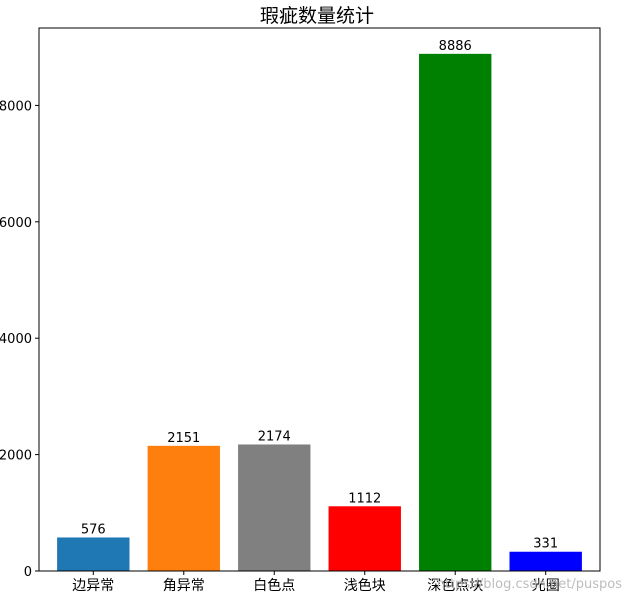 The height and width of the screenshot is (603, 631). Describe the element at coordinates (530, 584) in the screenshot. I see `watermark-text: https://blog.csdn.net/puspos` at that location.